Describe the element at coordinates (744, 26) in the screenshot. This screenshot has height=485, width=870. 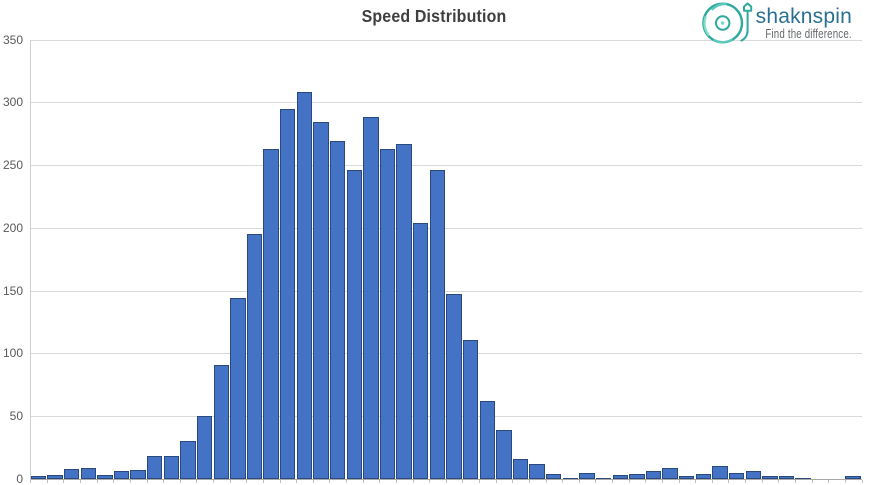
I see `tone-arm` at that location.